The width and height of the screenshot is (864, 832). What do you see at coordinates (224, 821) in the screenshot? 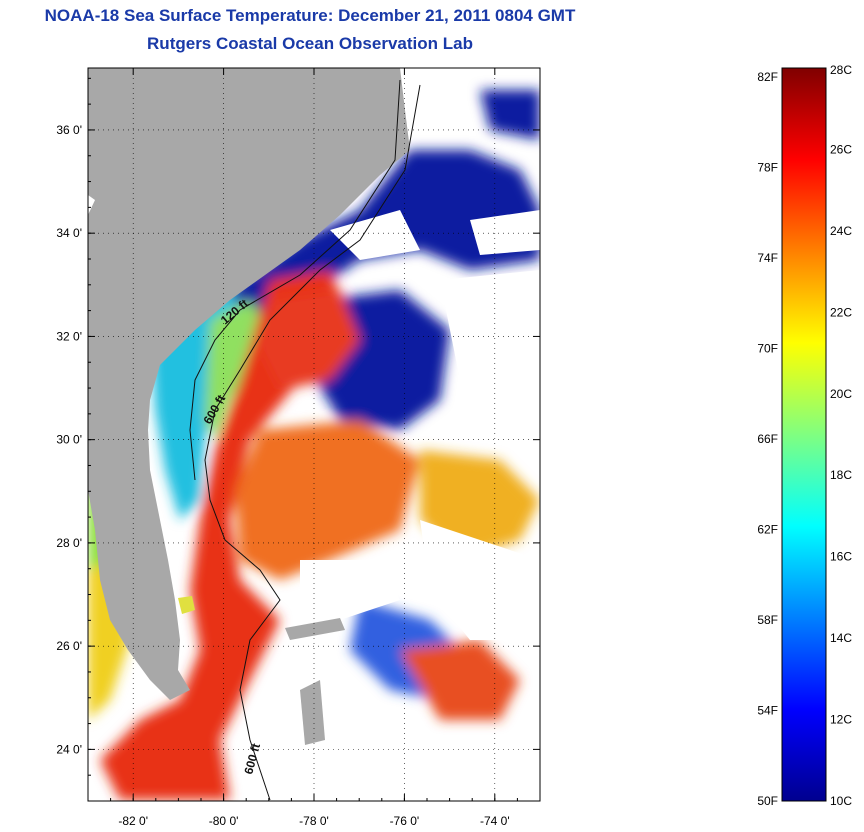
I see `lon-tick-label: -80 0'` at bounding box center [224, 821].